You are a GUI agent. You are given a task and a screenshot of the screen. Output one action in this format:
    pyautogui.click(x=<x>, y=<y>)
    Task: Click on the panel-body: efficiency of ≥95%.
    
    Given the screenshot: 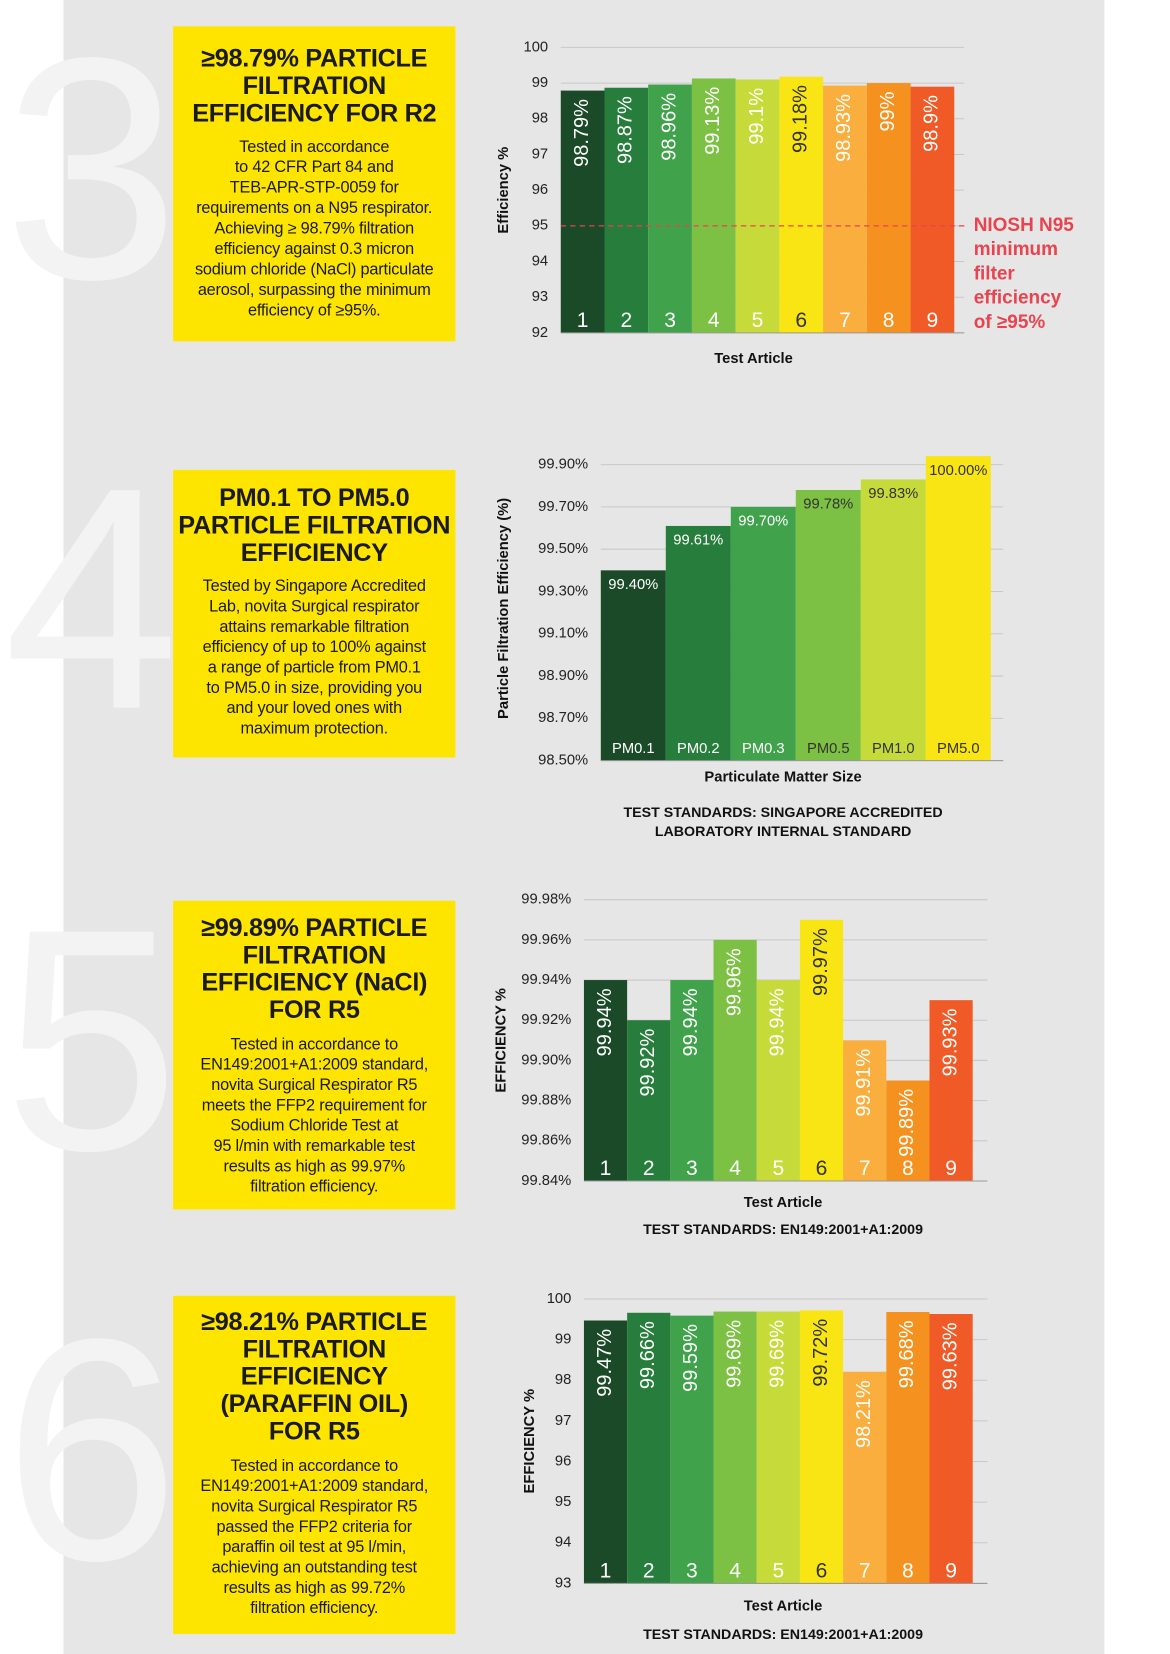 What is the action you would take?
    pyautogui.click(x=314, y=310)
    